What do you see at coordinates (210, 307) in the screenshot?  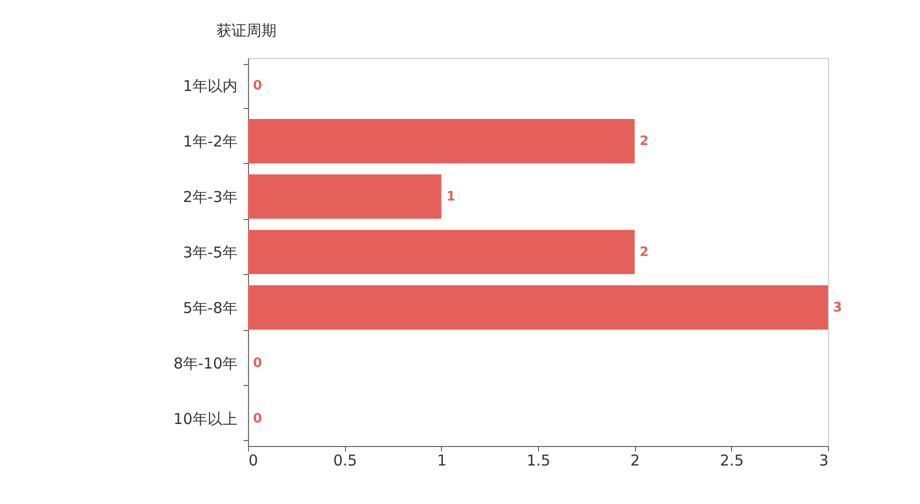 I see `y-tick-label: 5年-8年` at bounding box center [210, 307].